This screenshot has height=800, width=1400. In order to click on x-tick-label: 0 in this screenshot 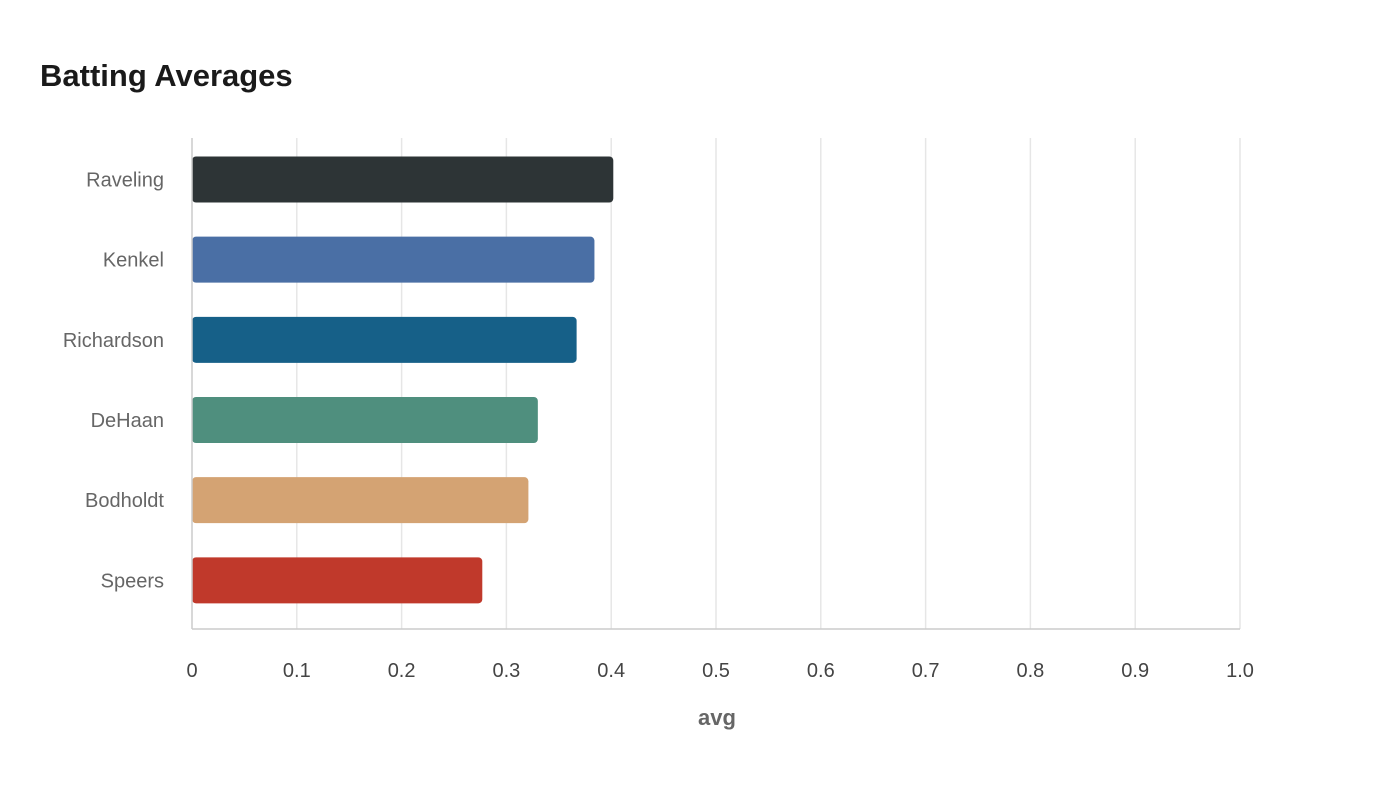, I will do `click(191, 671)`.